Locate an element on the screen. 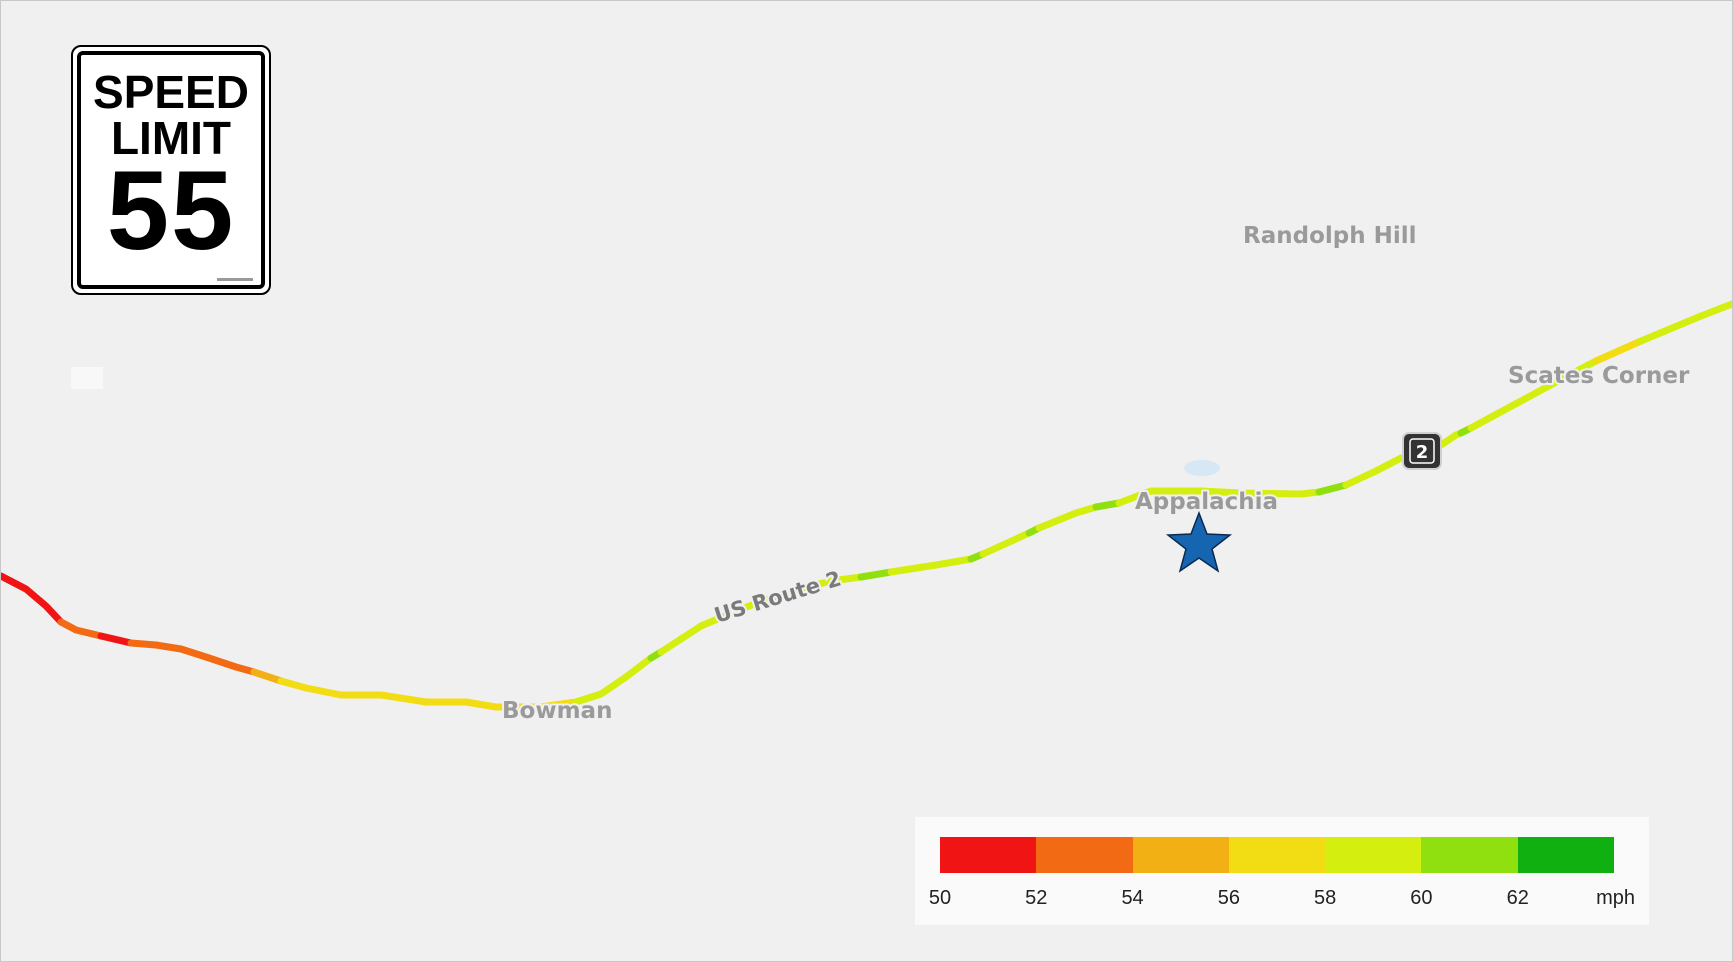  legend-unit: mph is located at coordinates (1615, 898).